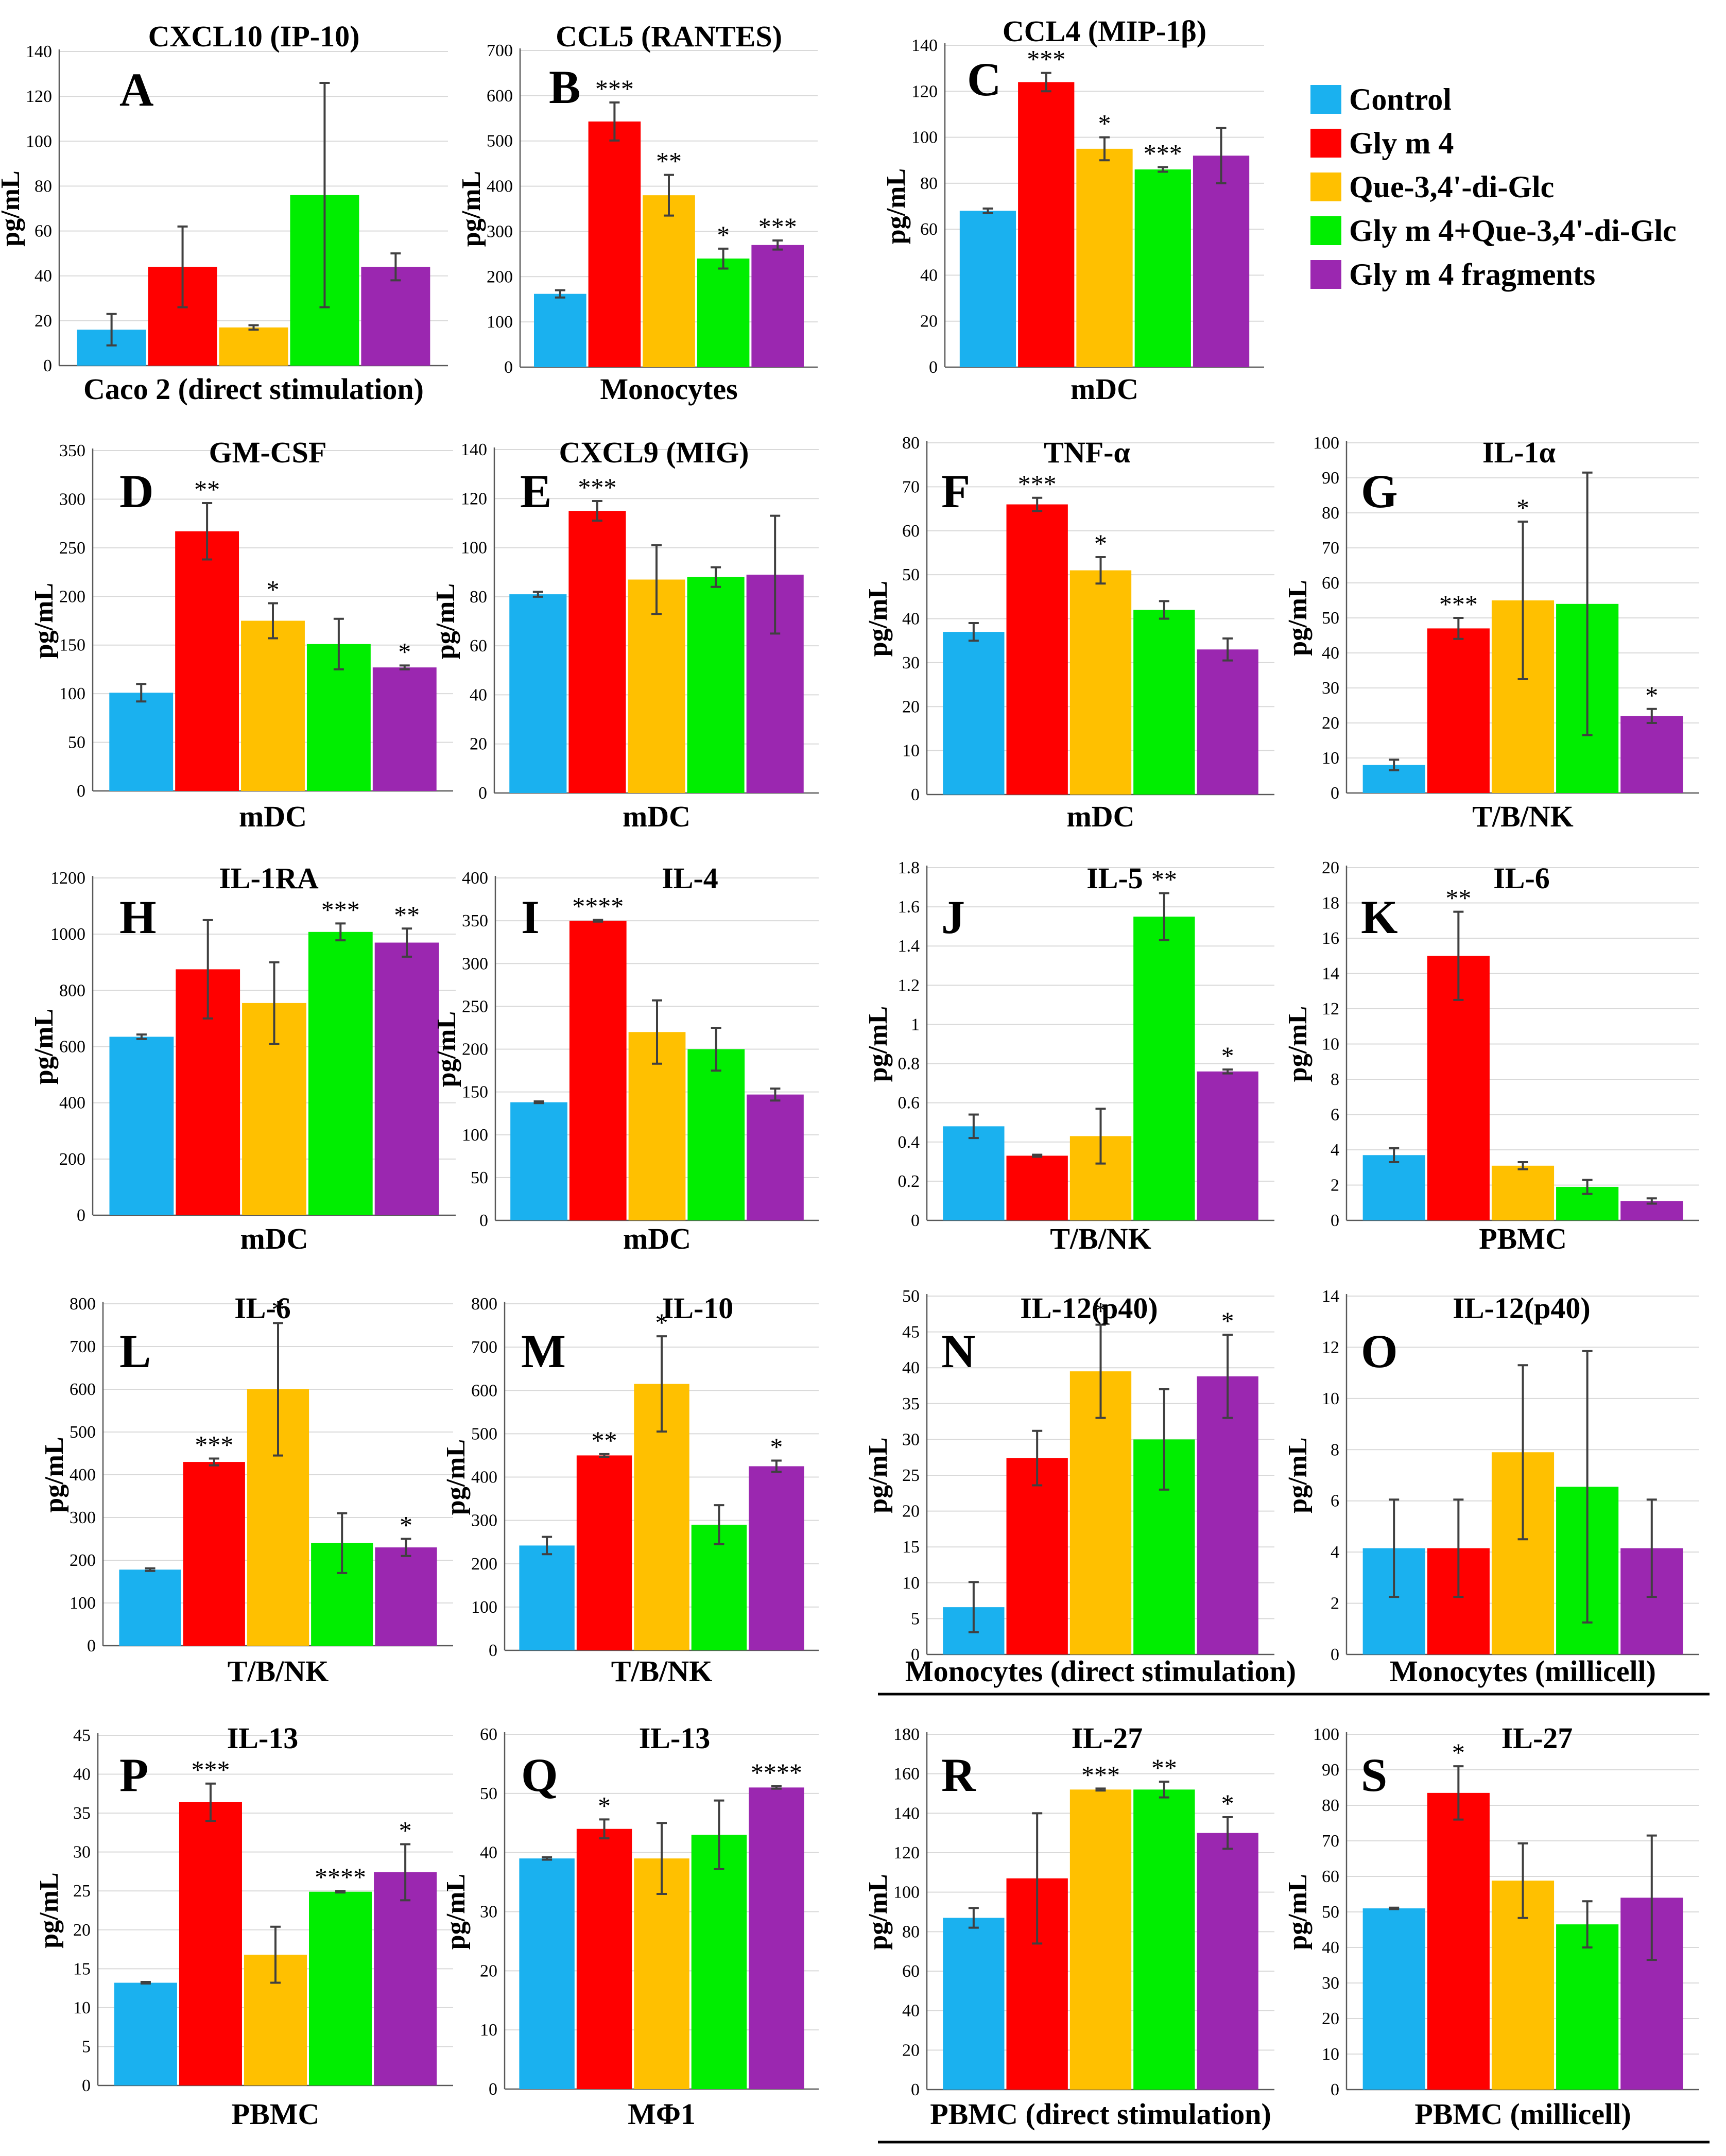 This screenshot has width=1726, height=2156. What do you see at coordinates (136, 491) in the screenshot?
I see `panel-letter: D` at bounding box center [136, 491].